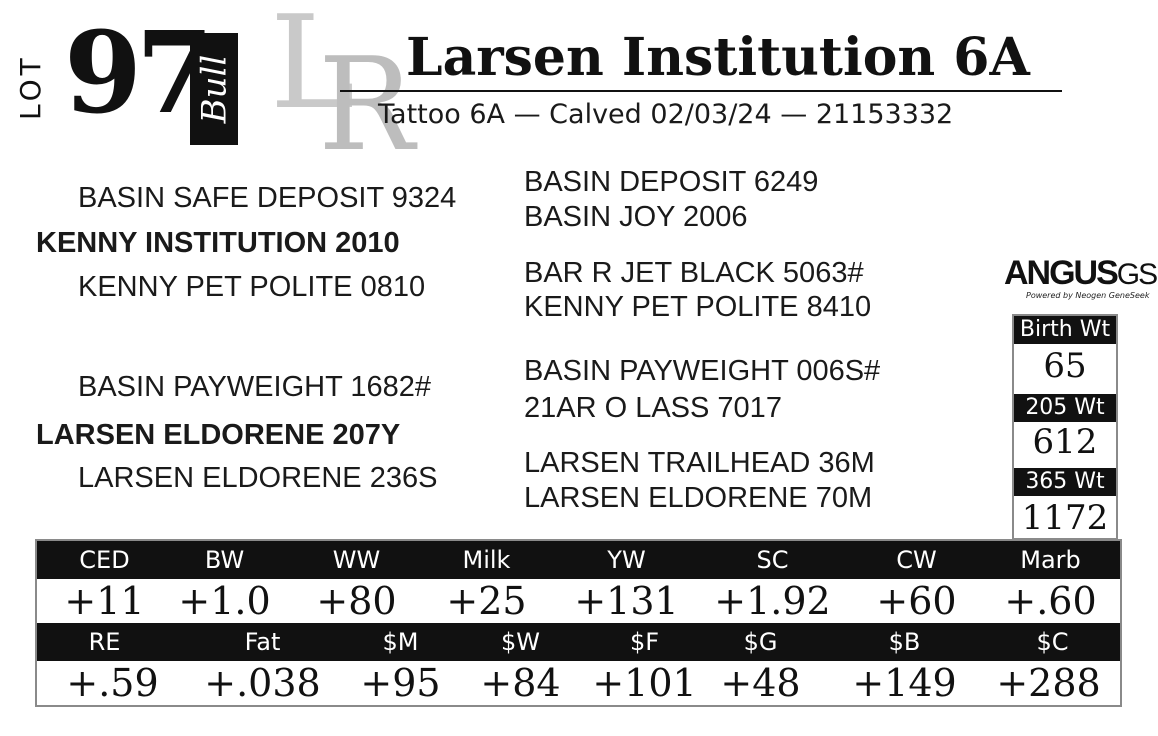  I want to click on logo-letter-r: R, so click(366, 105).